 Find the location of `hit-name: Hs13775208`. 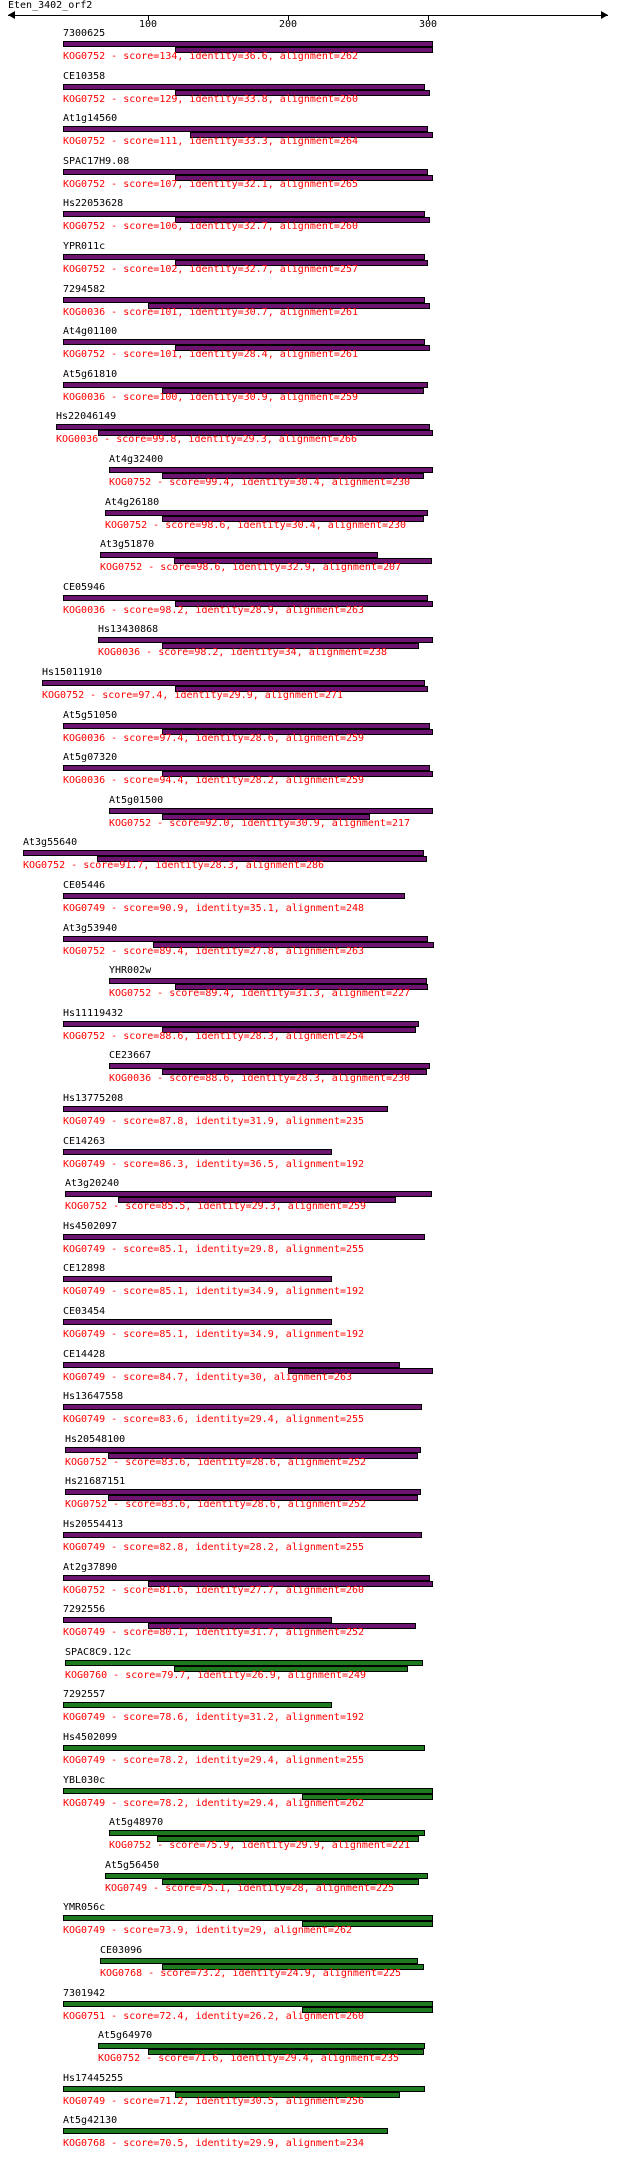

hit-name: Hs13775208 is located at coordinates (93, 1098).